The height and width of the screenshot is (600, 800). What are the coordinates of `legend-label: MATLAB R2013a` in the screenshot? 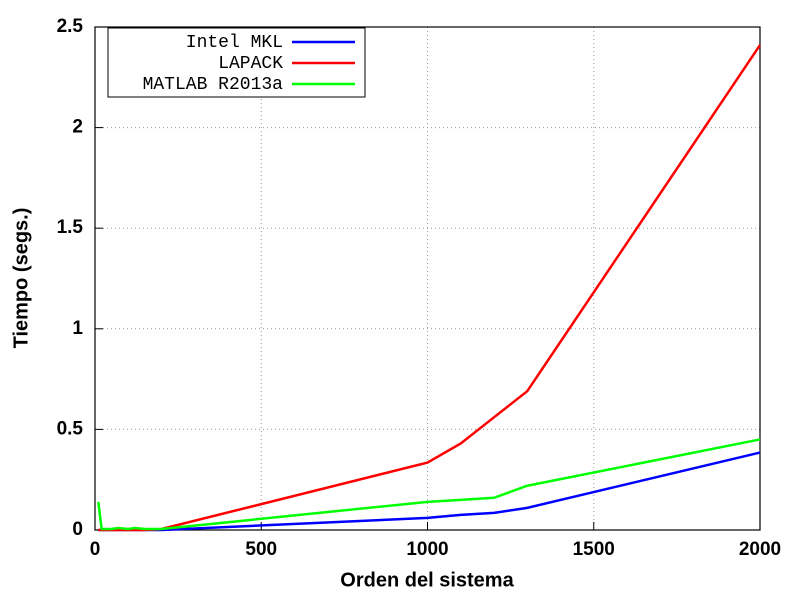 It's located at (213, 85).